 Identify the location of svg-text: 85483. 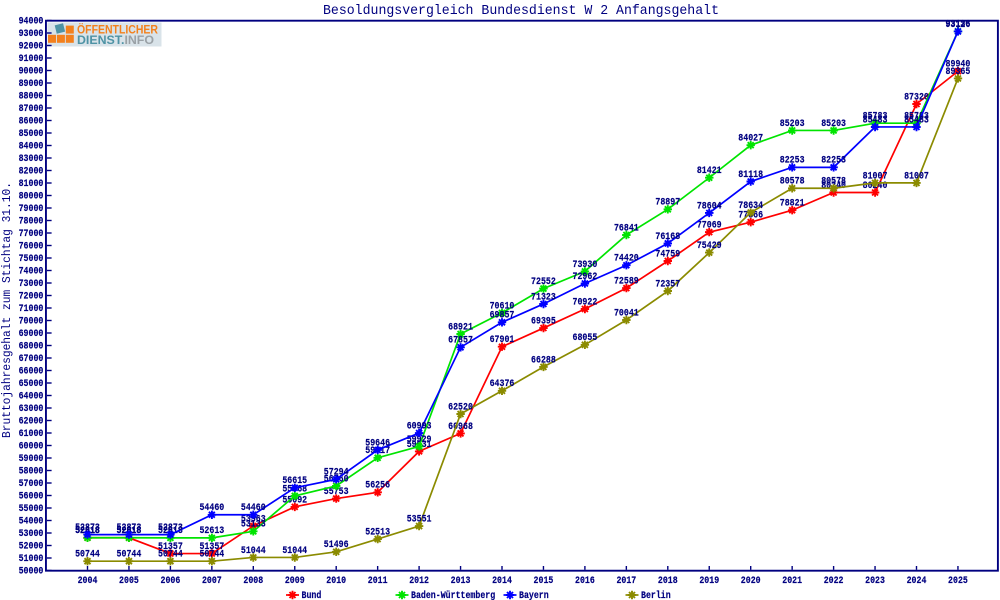
(916, 120).